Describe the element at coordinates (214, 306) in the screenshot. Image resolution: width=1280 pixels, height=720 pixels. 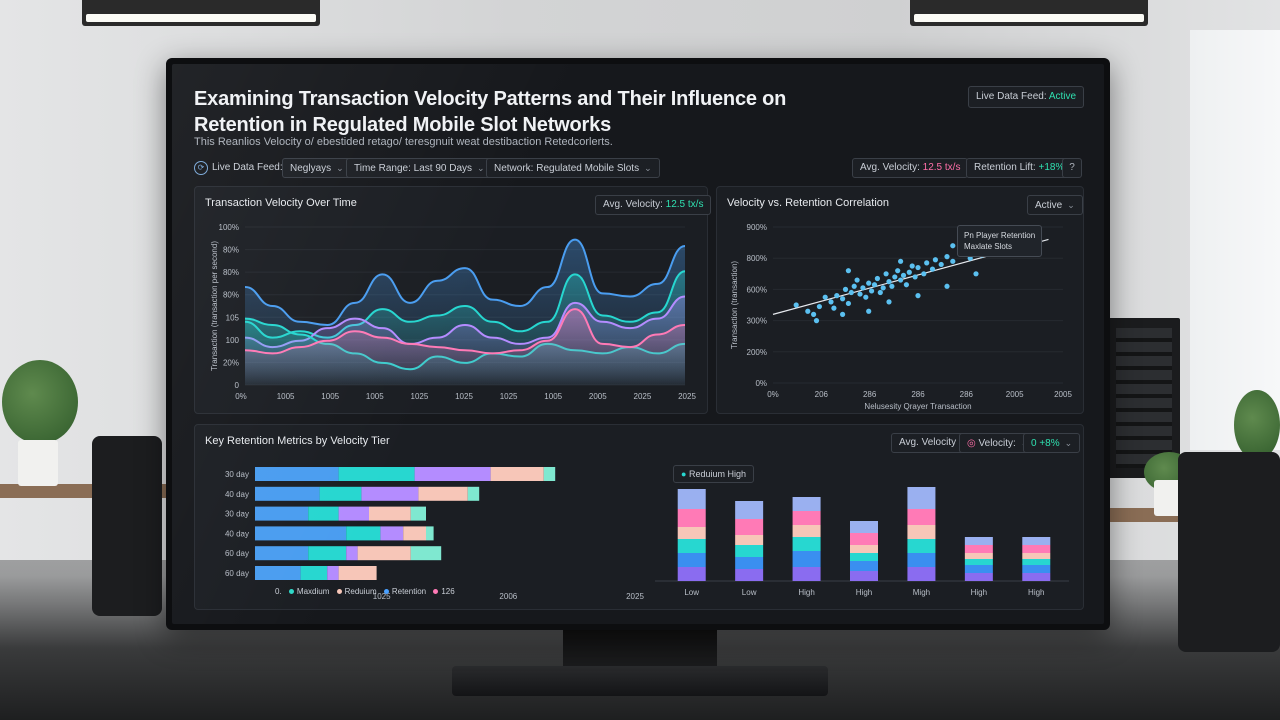
I see `area-y-axis-label: Transaction (transaction per second)` at that location.